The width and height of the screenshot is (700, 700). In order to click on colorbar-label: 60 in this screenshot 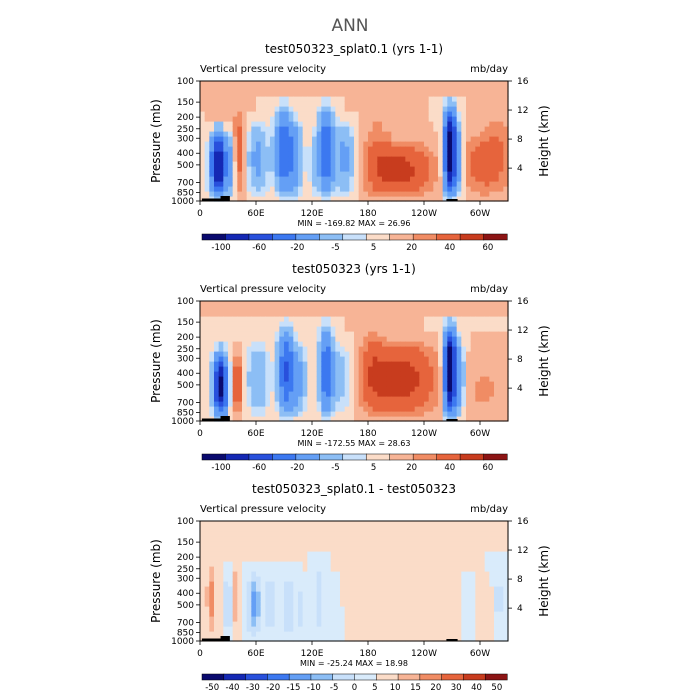, I will do `click(488, 468)`.